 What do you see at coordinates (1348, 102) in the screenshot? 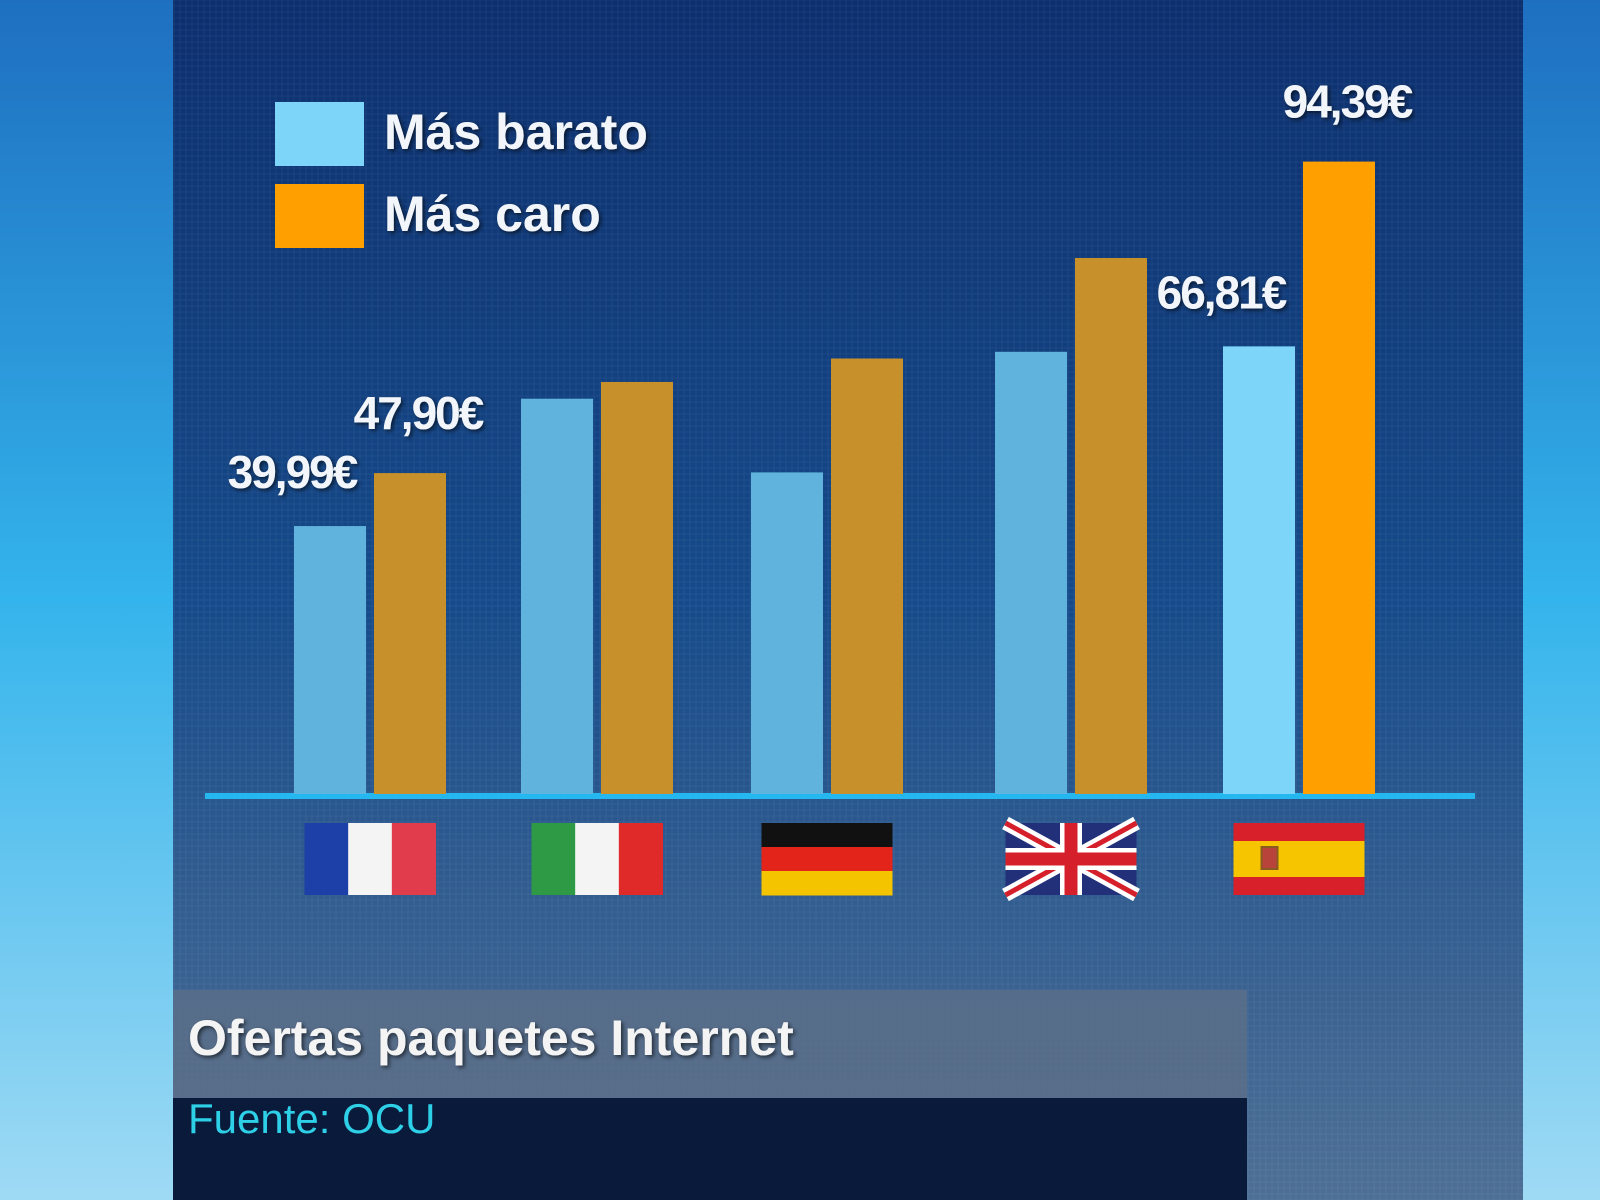
I see `value-label: 94,39€` at bounding box center [1348, 102].